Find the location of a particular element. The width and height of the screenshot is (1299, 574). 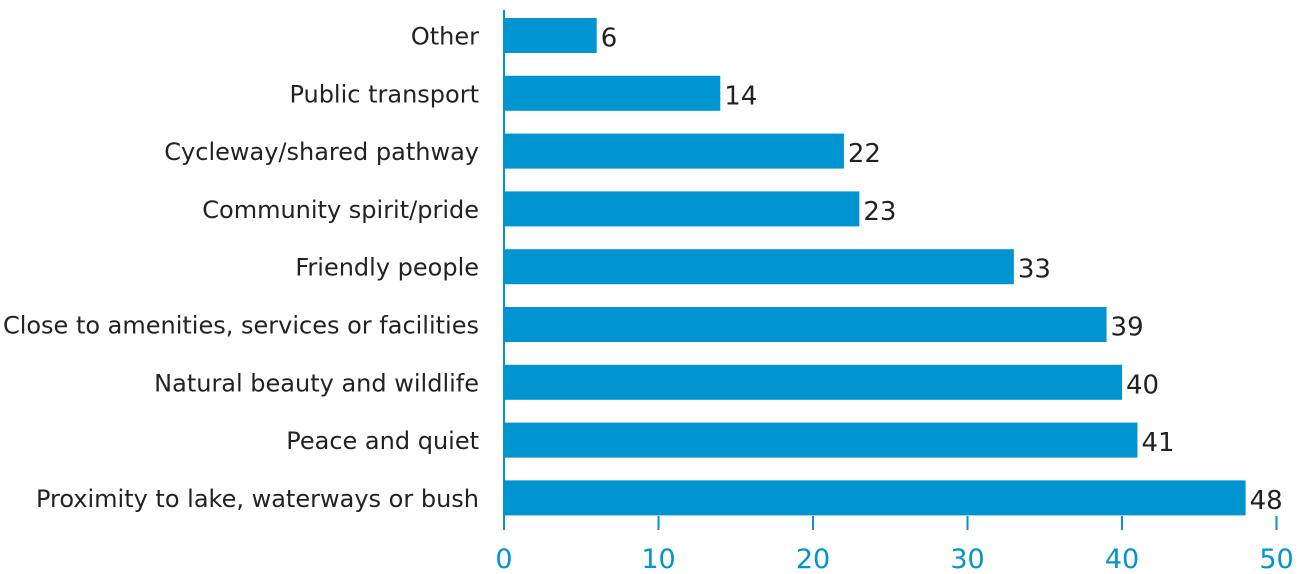

category-label: Natural beauty and wildlife is located at coordinates (316, 383).